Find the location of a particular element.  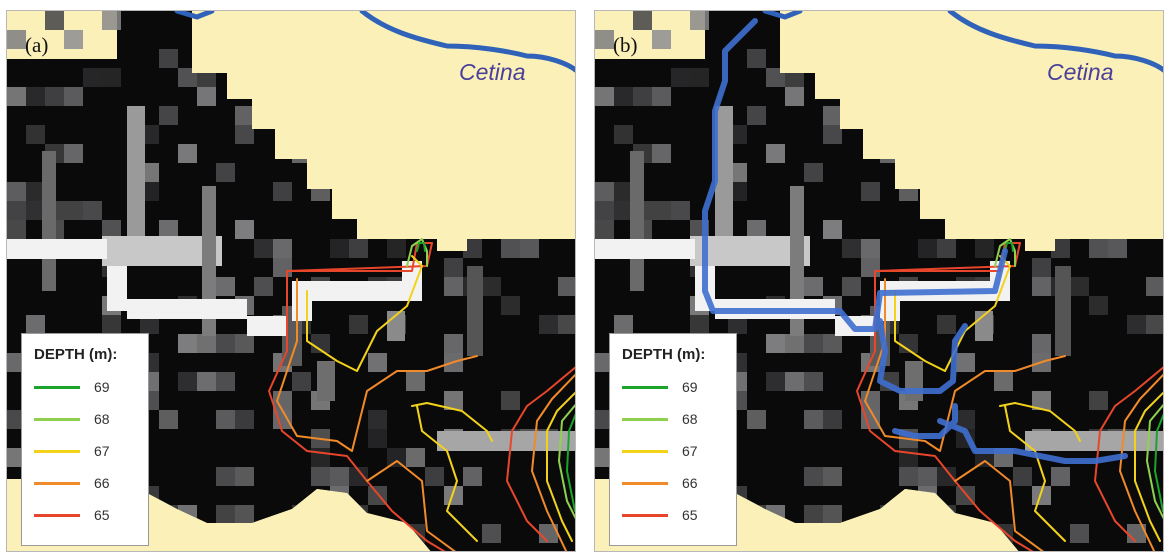

legend-value: 68 is located at coordinates (690, 419).